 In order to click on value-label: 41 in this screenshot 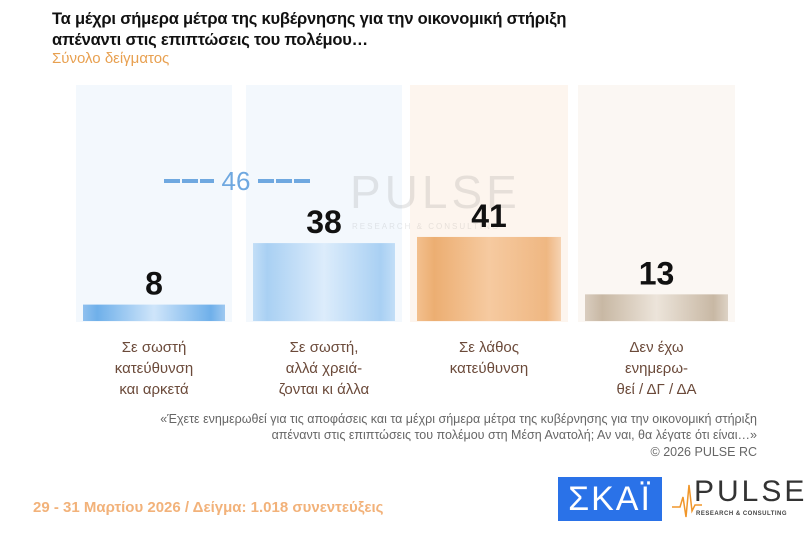, I will do `click(489, 216)`.